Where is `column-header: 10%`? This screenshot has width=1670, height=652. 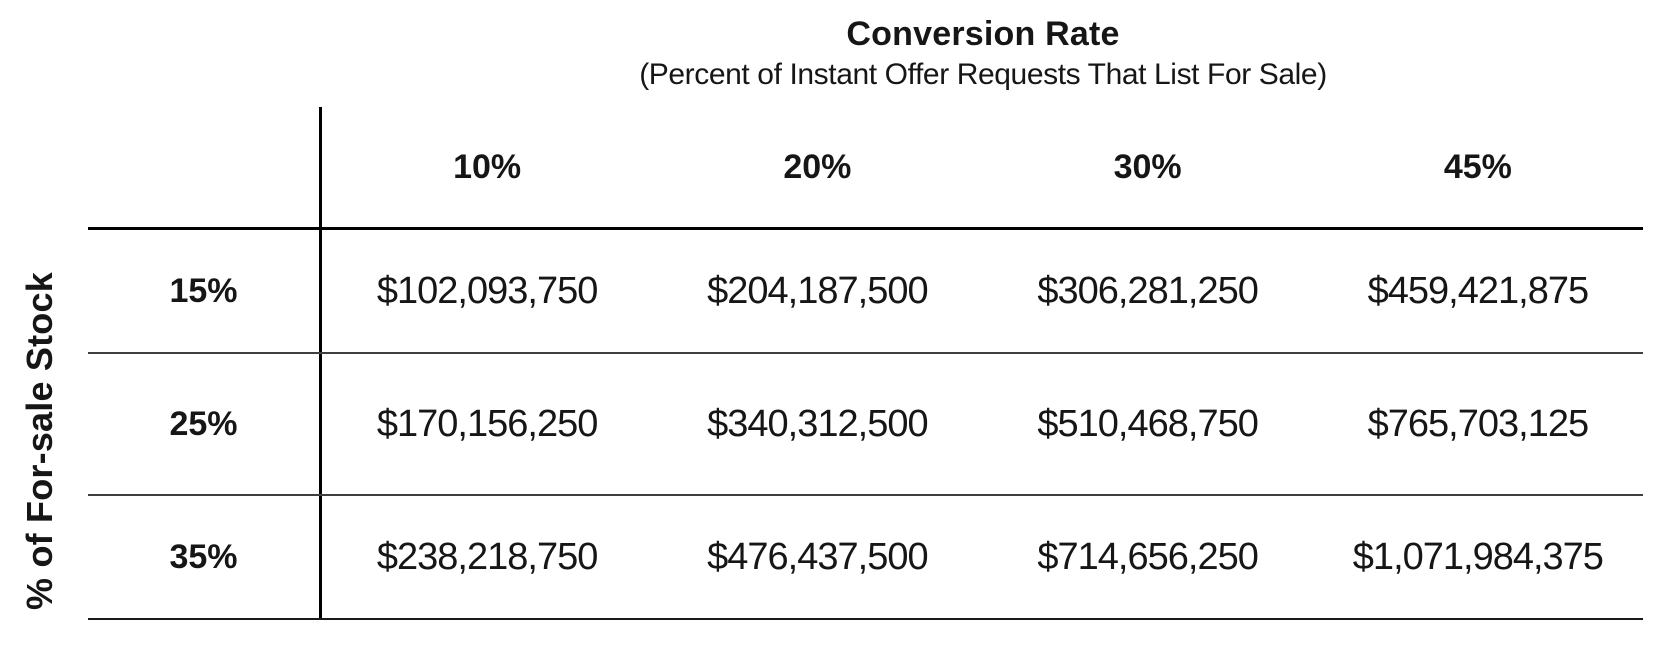 column-header: 10% is located at coordinates (487, 166).